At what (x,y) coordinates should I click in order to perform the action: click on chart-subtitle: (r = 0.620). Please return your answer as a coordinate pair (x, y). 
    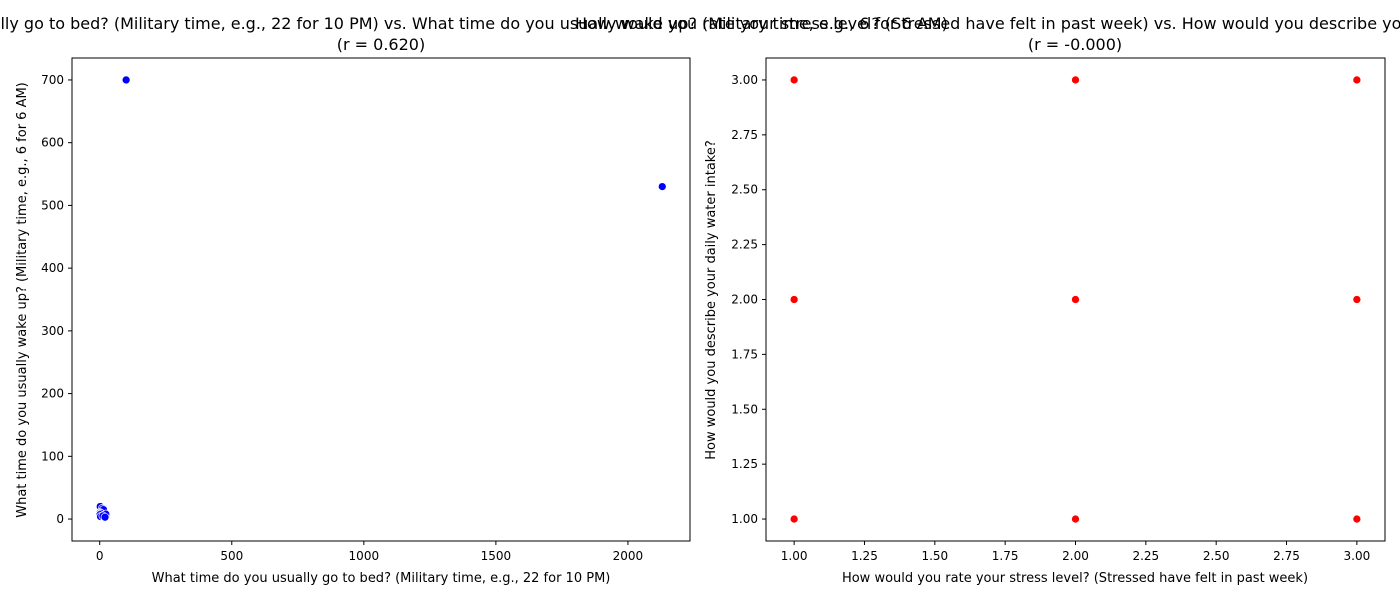
    Looking at the image, I should click on (381, 44).